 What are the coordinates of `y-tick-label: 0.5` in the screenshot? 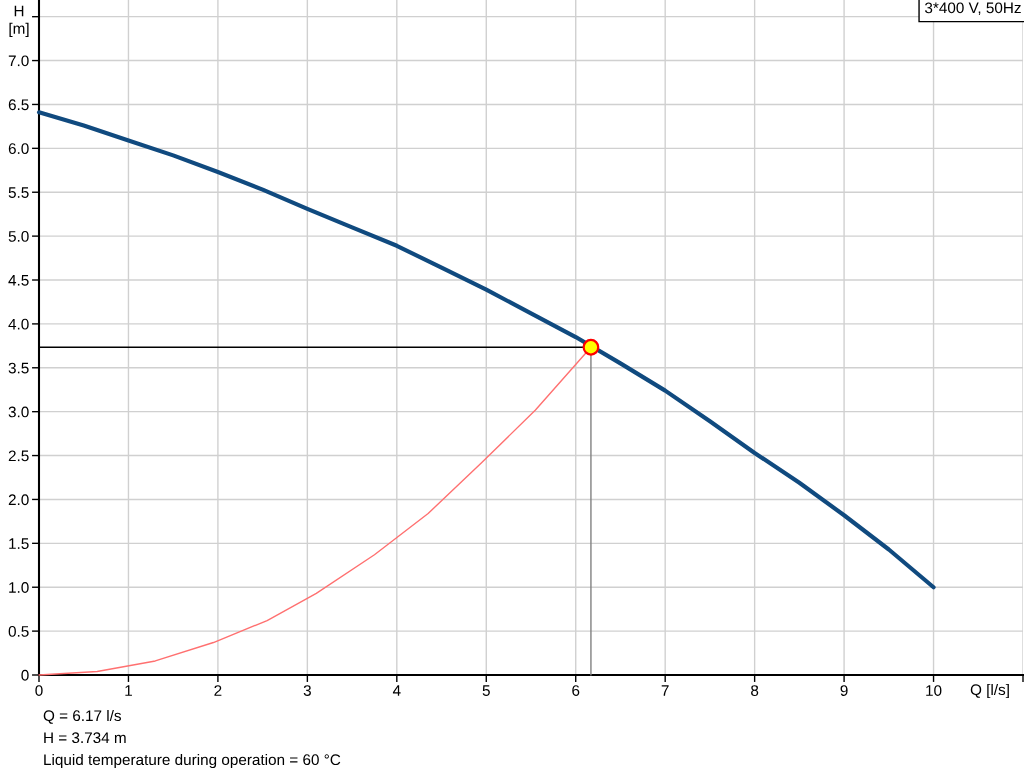 It's located at (18, 631).